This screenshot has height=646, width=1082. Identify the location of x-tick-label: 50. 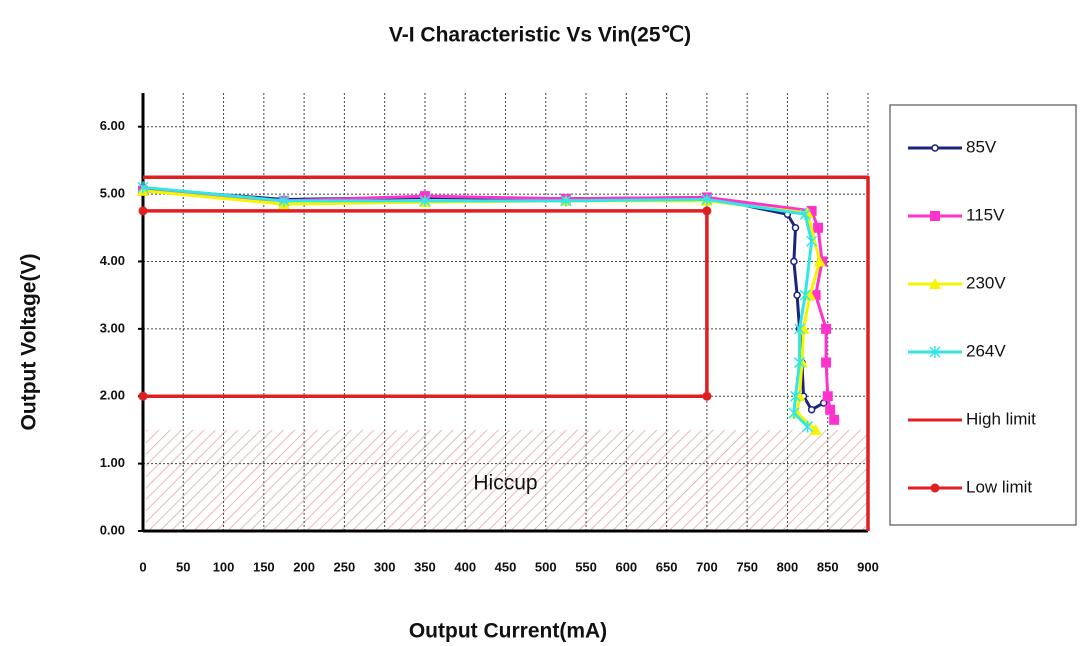
(183, 566).